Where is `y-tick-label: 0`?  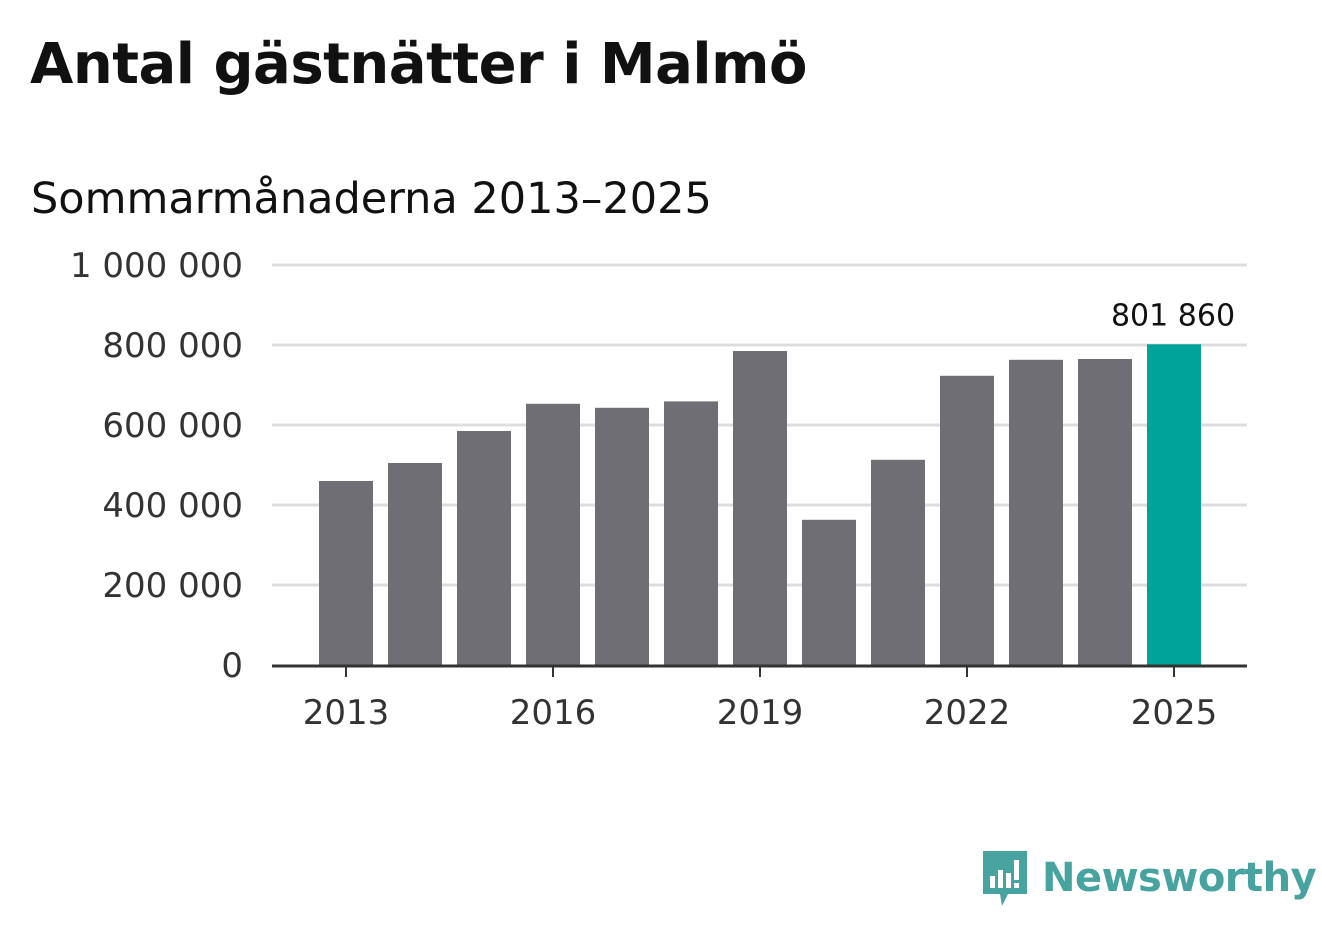
y-tick-label: 0 is located at coordinates (232, 666).